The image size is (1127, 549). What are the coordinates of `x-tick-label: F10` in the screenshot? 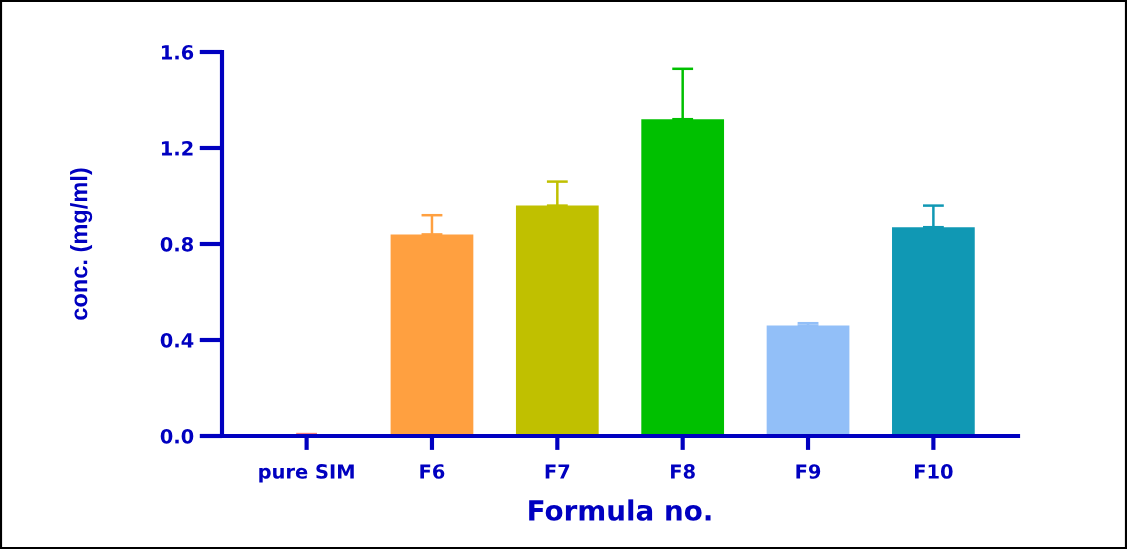 It's located at (934, 471).